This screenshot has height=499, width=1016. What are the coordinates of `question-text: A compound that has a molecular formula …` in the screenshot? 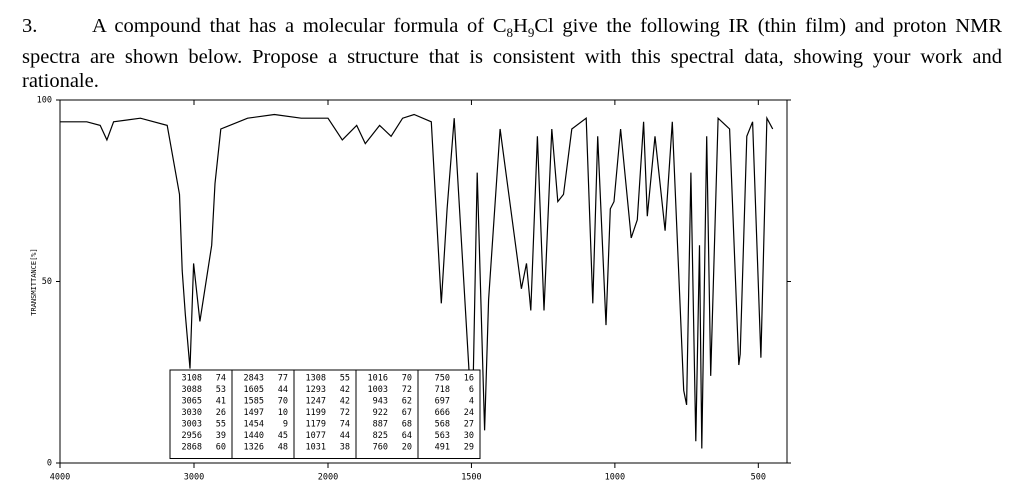 It's located at (292, 26).